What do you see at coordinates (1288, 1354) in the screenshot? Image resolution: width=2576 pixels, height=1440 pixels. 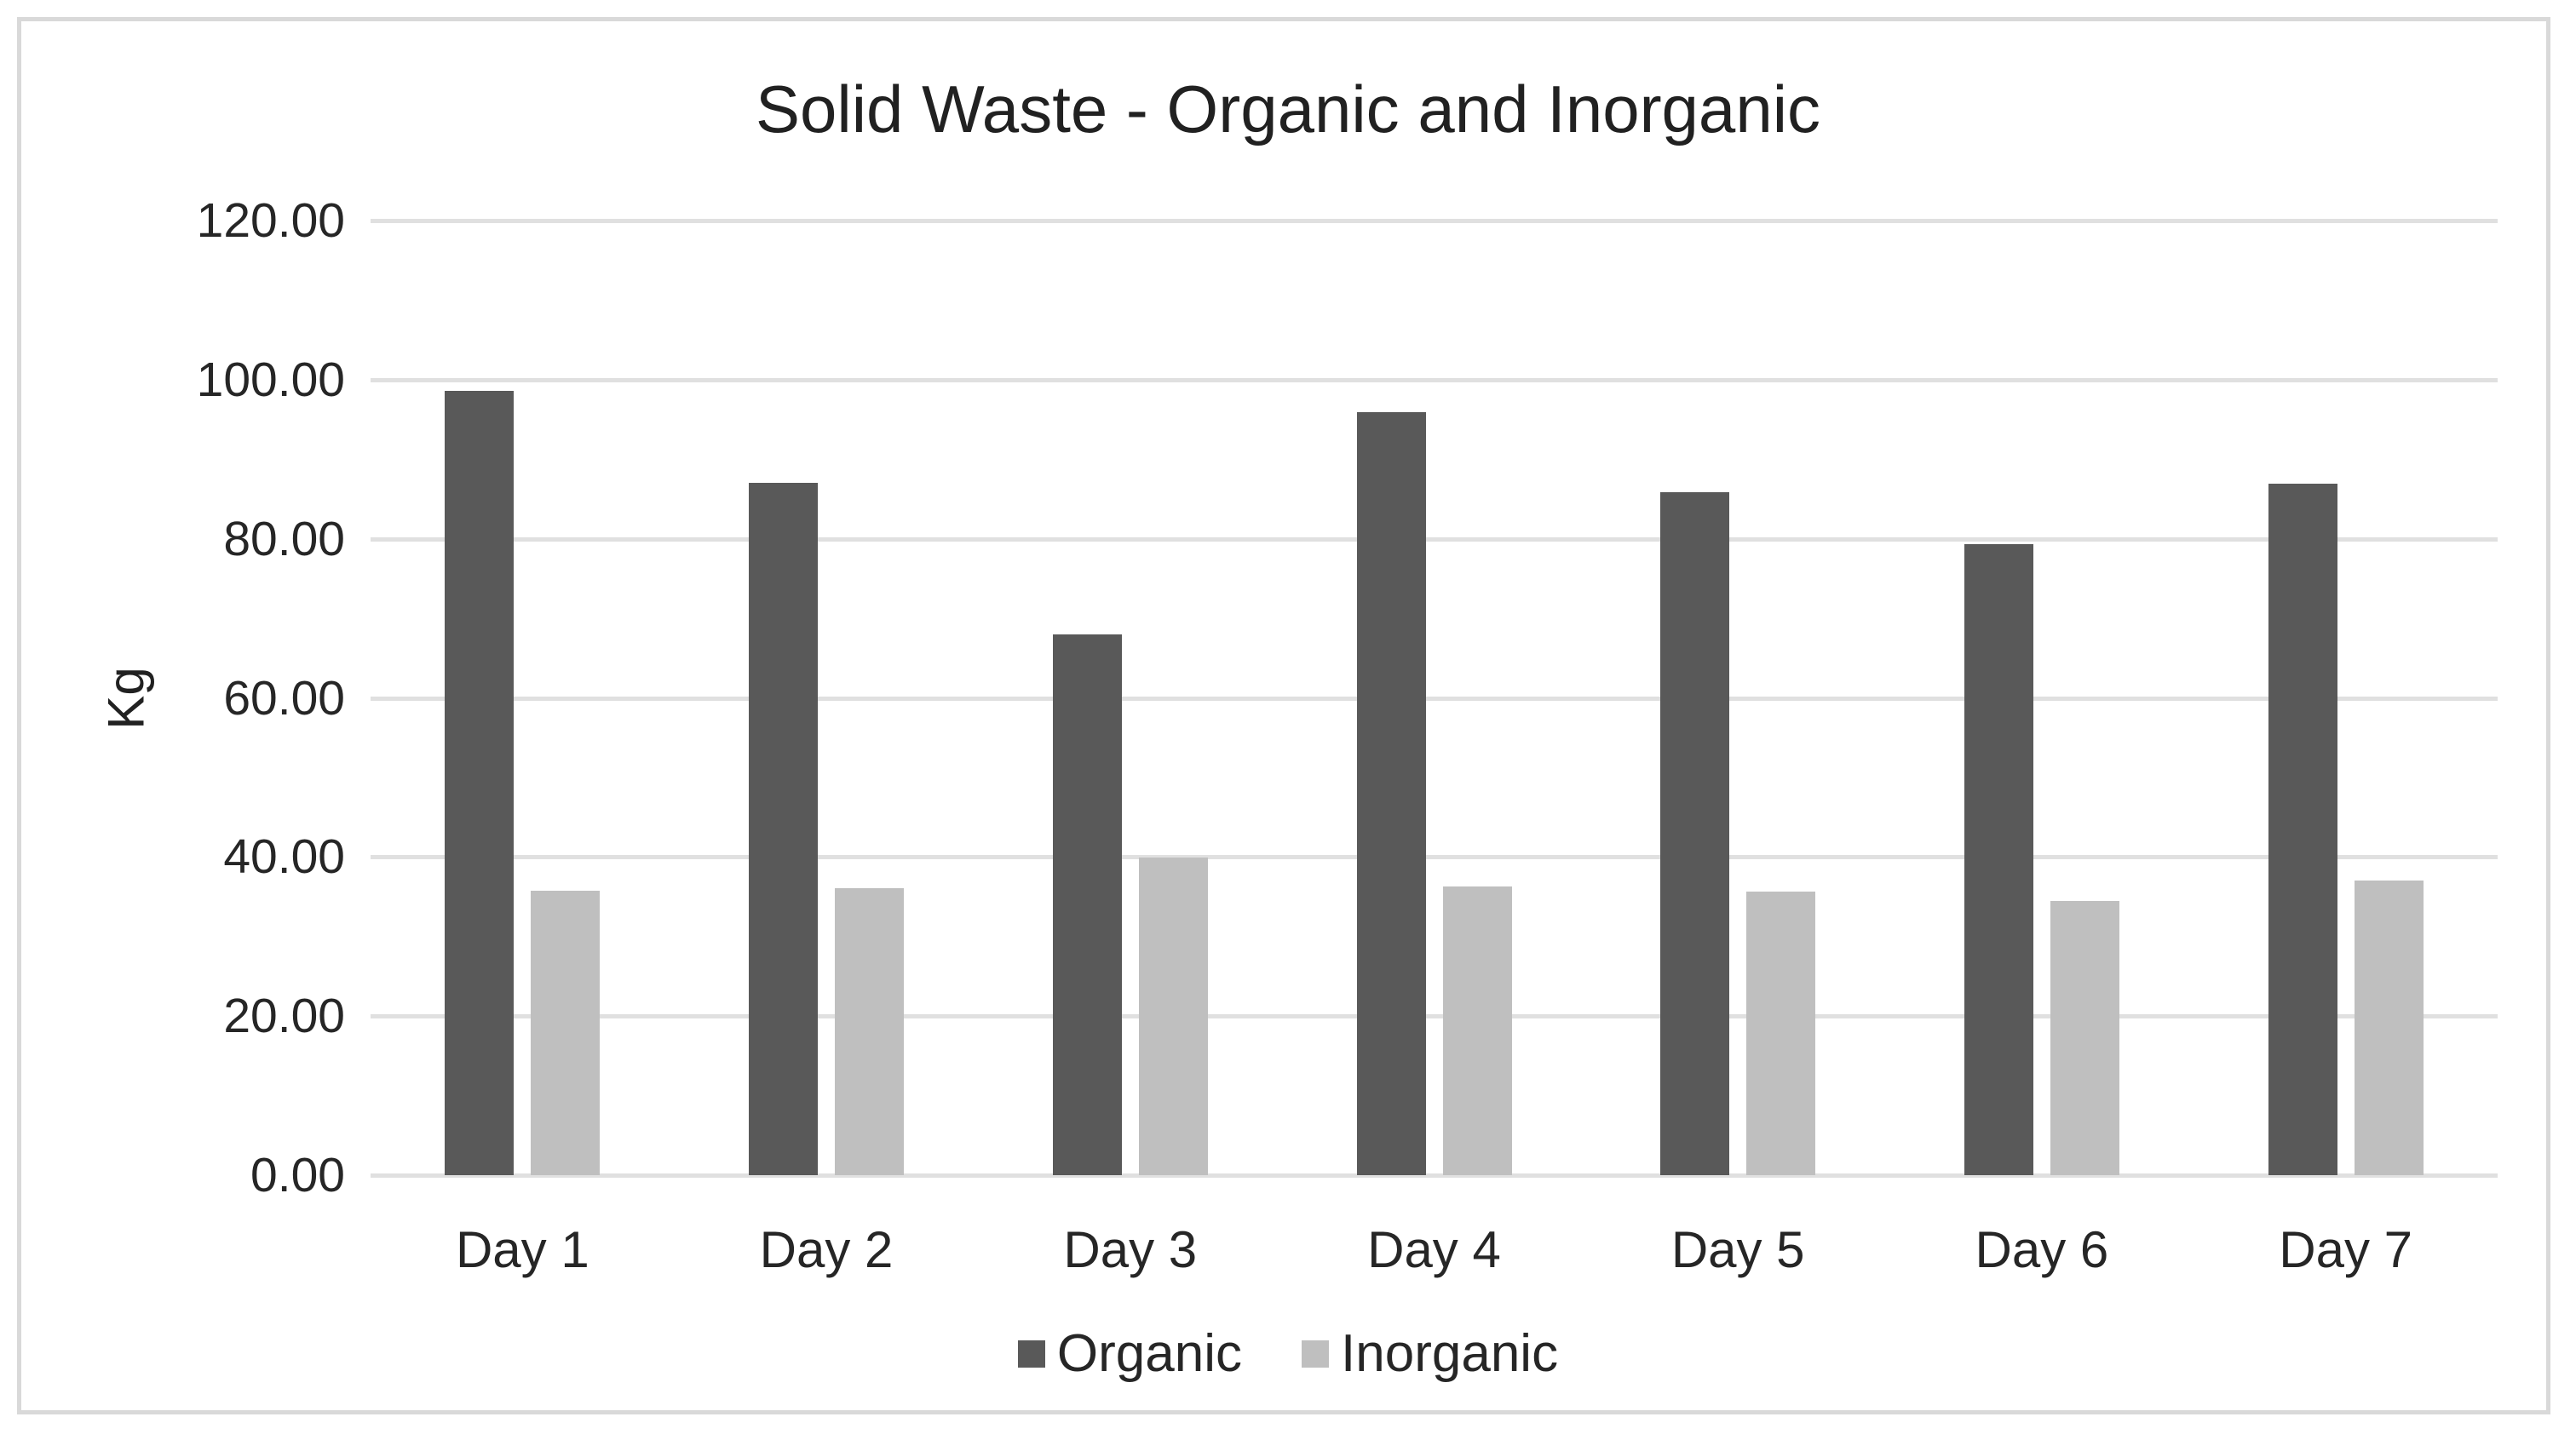 I see `legend: Organic Inorganic` at bounding box center [1288, 1354].